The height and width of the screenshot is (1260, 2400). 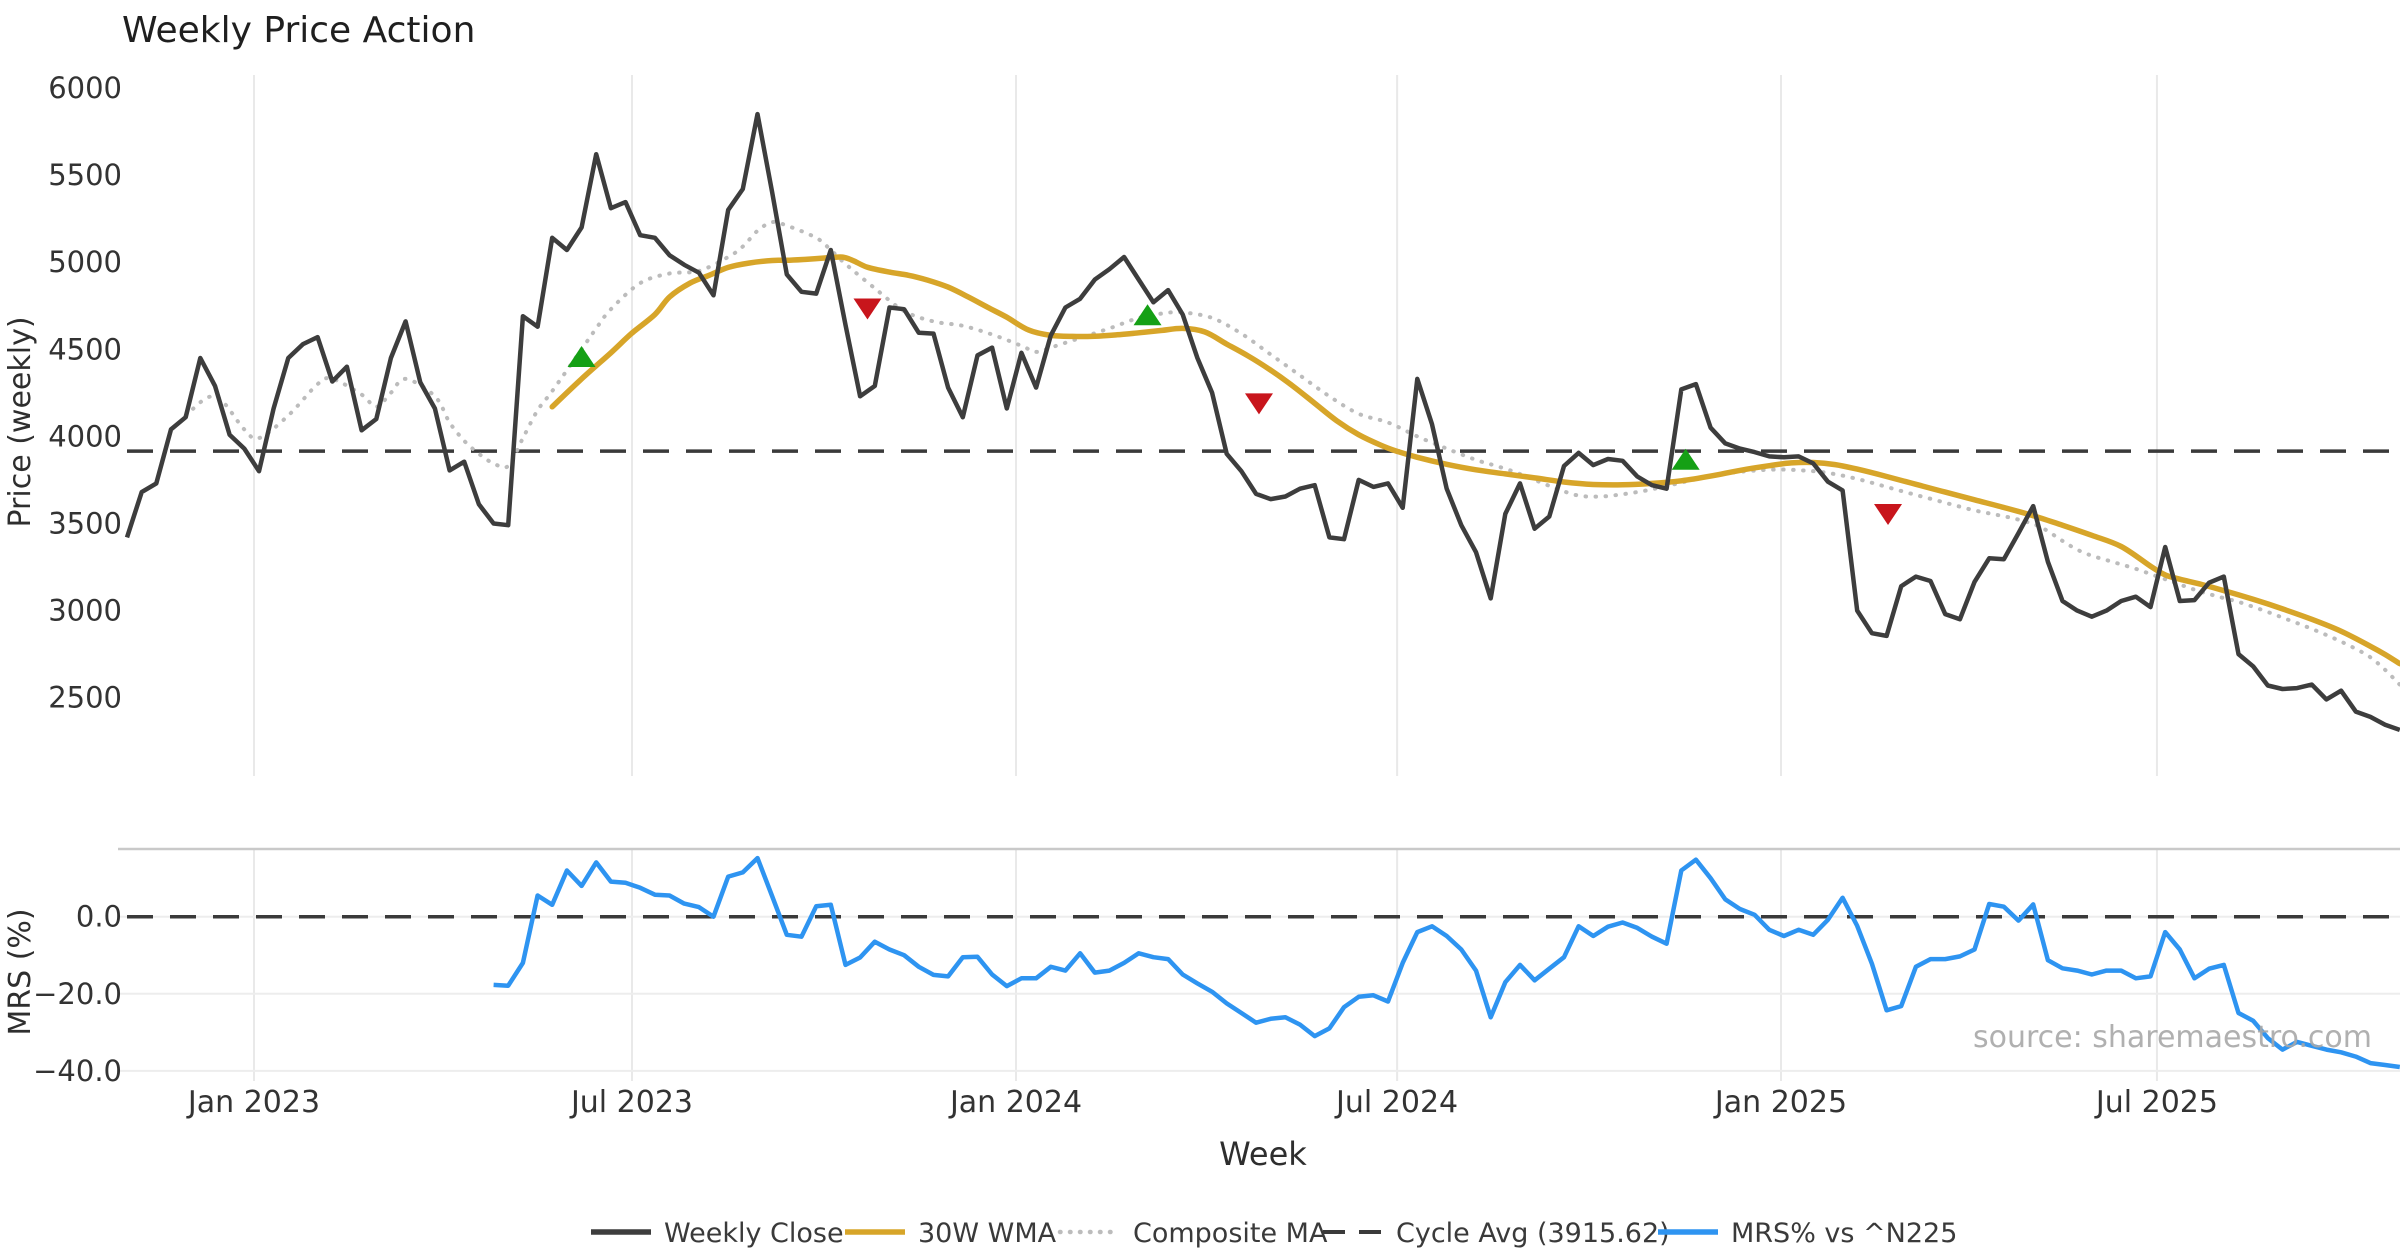 What do you see at coordinates (1844, 1233) in the screenshot?
I see `legend-label: MRS% vs ^N225` at bounding box center [1844, 1233].